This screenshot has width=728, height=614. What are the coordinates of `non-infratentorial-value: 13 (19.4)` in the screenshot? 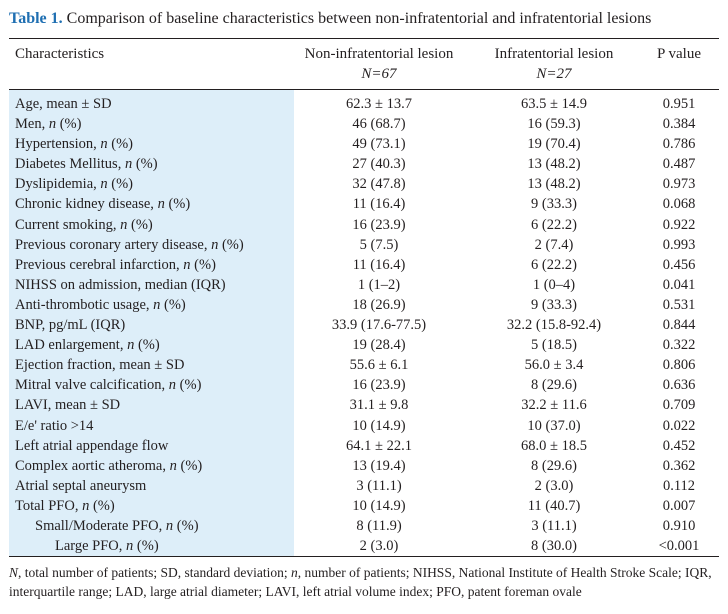 It's located at (379, 465).